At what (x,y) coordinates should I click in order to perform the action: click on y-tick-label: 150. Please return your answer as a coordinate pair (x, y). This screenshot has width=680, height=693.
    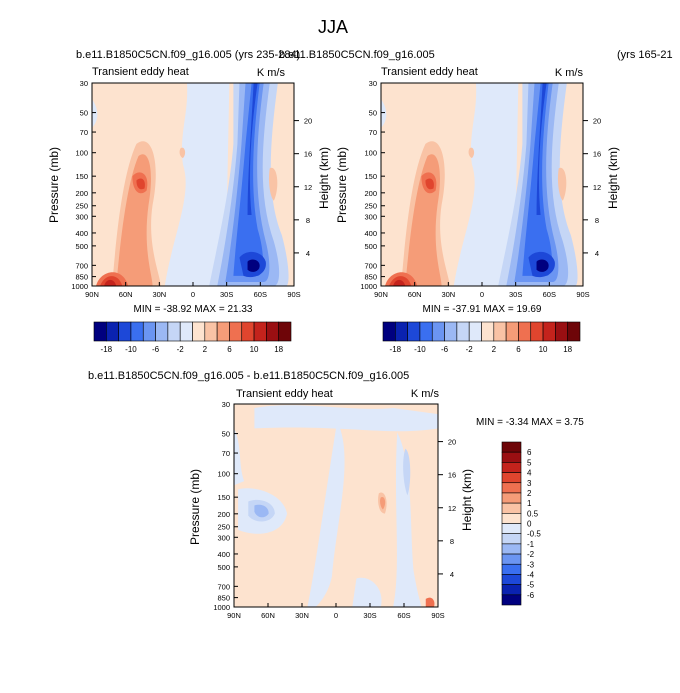
    Looking at the image, I should click on (223, 497).